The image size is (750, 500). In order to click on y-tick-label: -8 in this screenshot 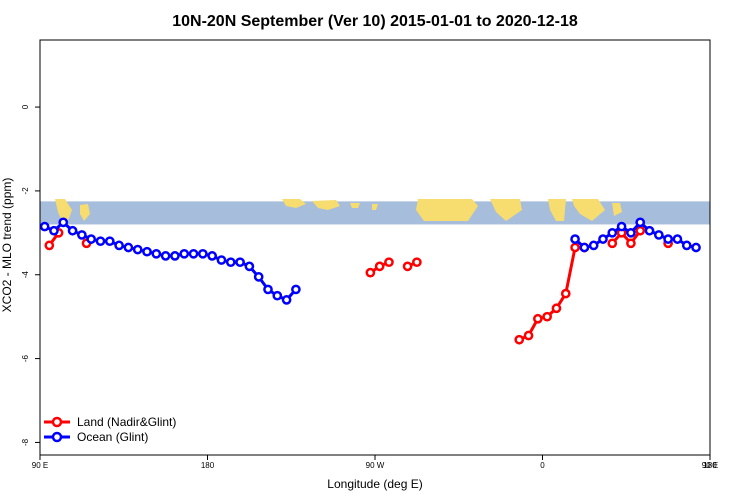, I will do `click(25, 442)`.